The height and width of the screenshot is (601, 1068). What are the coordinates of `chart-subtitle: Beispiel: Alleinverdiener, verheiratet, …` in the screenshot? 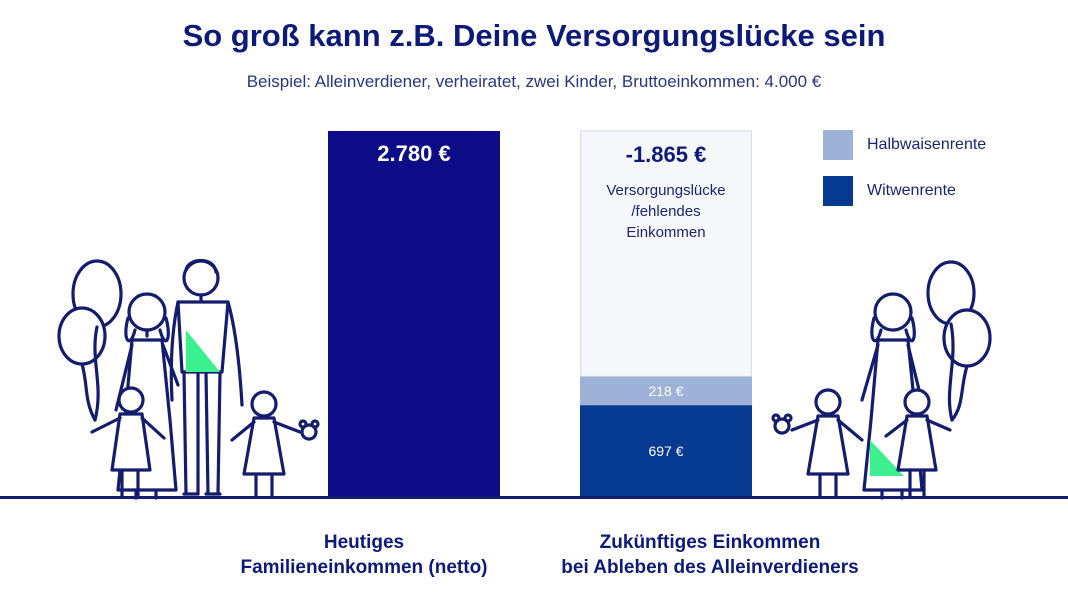 It's located at (534, 81).